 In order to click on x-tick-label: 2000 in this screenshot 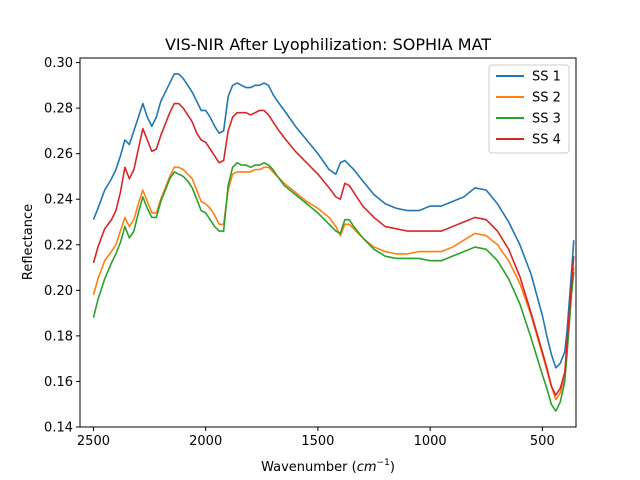, I will do `click(205, 441)`.